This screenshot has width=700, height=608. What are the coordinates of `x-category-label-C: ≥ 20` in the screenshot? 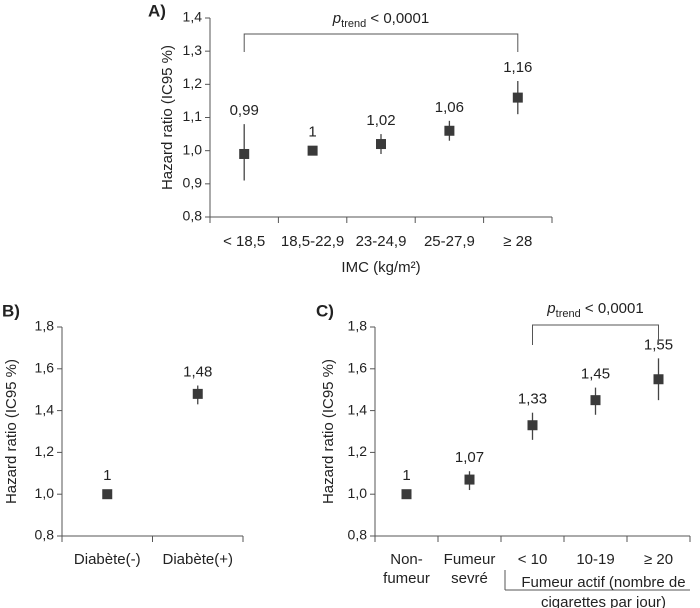 It's located at (658, 559).